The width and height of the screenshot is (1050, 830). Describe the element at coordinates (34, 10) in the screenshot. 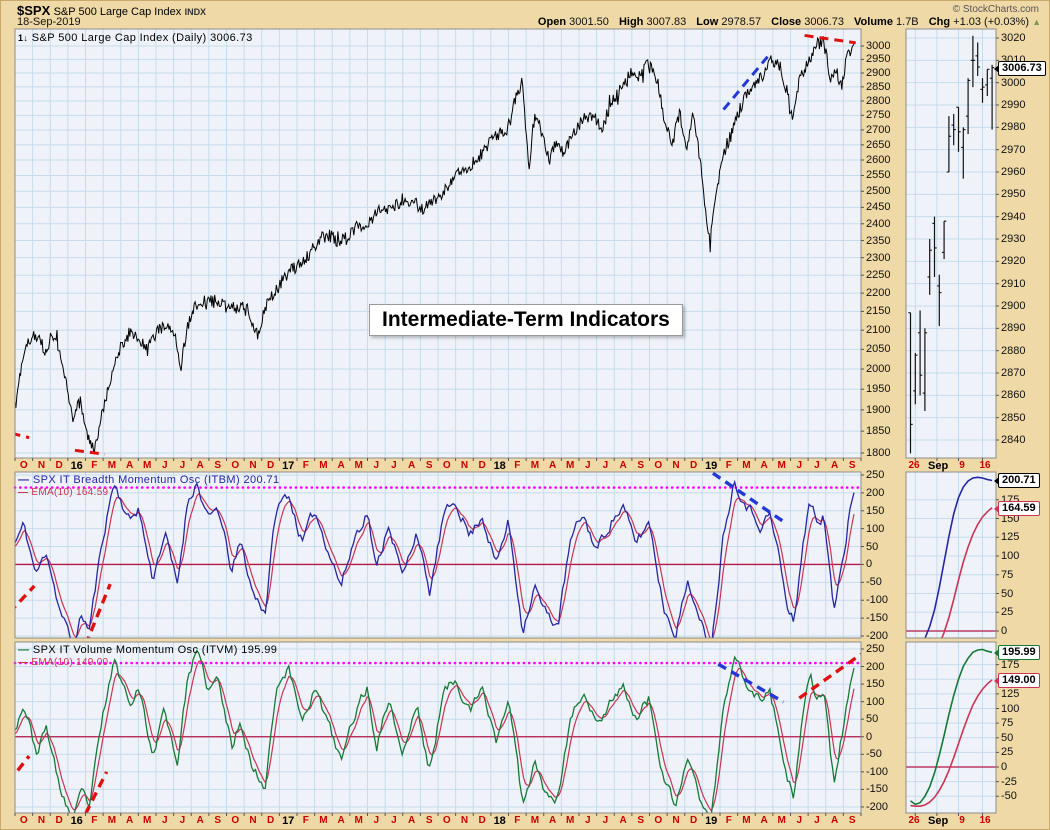

I see `symbol: $SPX` at that location.